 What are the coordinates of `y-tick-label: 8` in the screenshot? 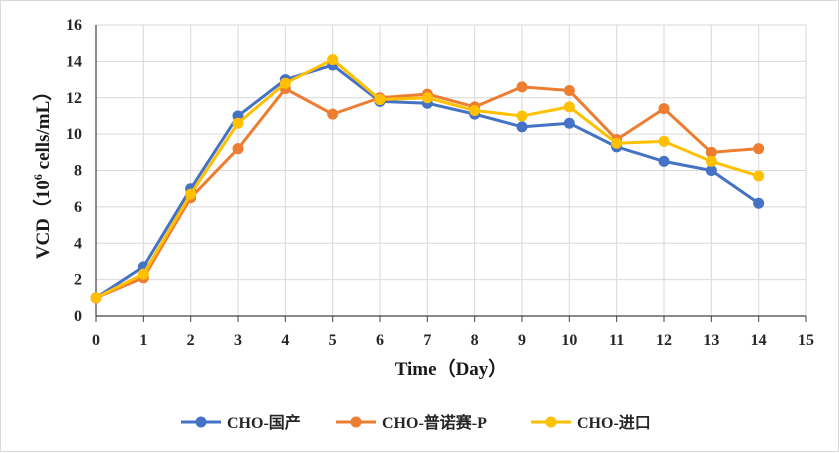 It's located at (78, 171).